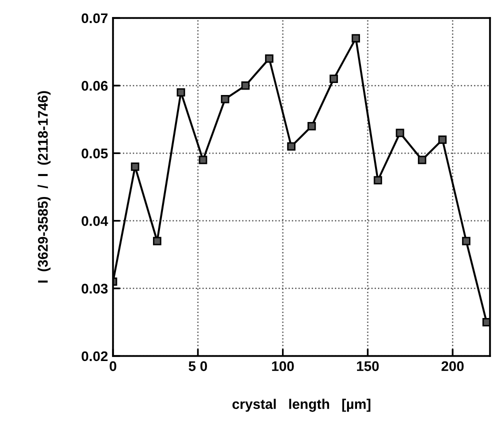 The image size is (498, 429). Describe the element at coordinates (113, 366) in the screenshot. I see `x-tick-label: 0` at that location.